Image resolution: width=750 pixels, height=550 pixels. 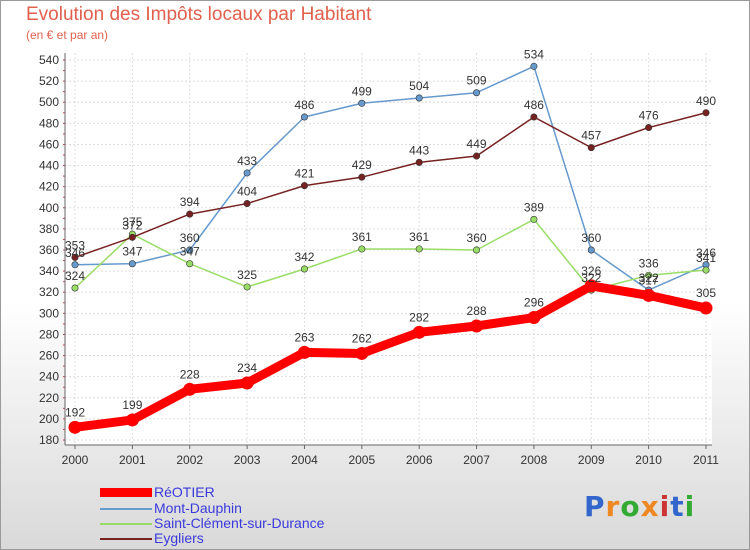 What do you see at coordinates (247, 460) in the screenshot?
I see `x-tick-label: 2003` at bounding box center [247, 460].